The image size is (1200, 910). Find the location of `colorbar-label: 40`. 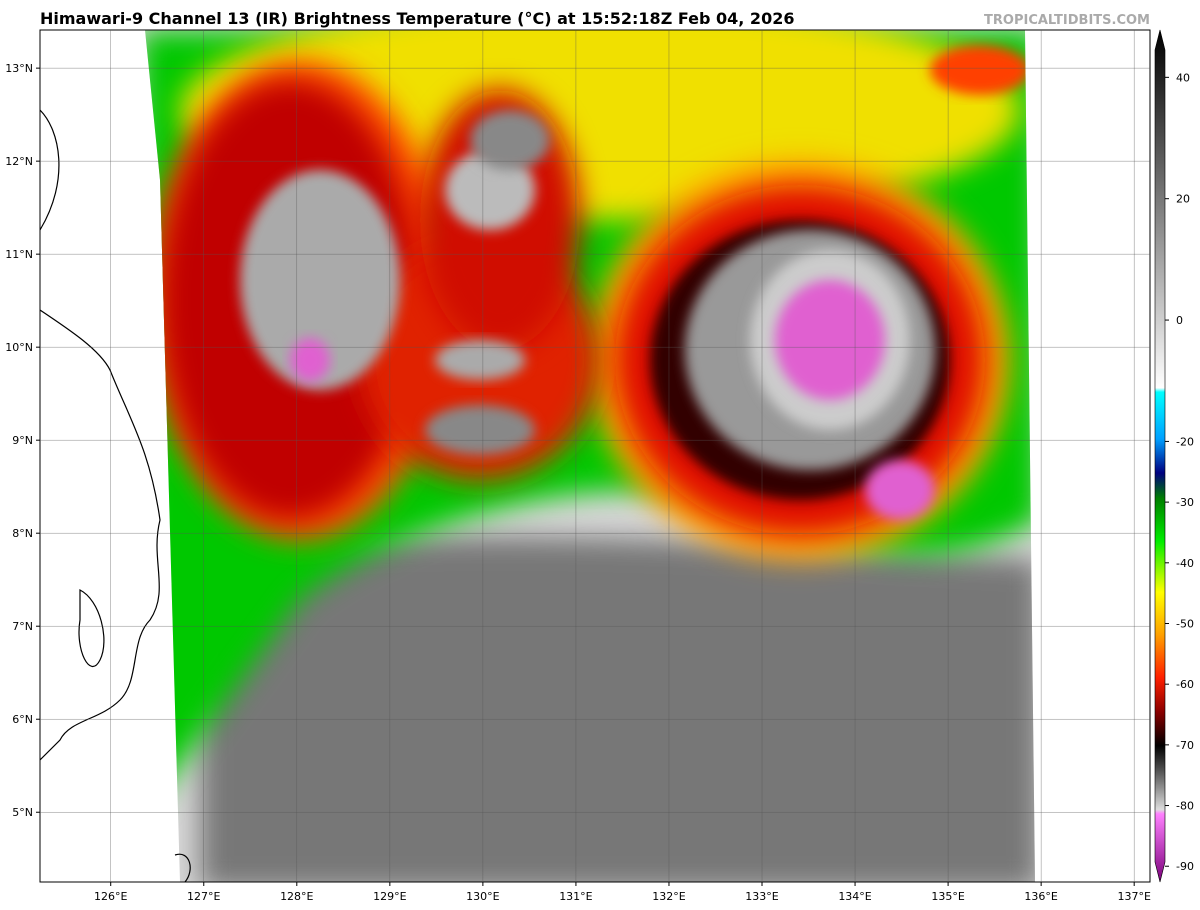

colorbar-label: 40 is located at coordinates (1183, 77).